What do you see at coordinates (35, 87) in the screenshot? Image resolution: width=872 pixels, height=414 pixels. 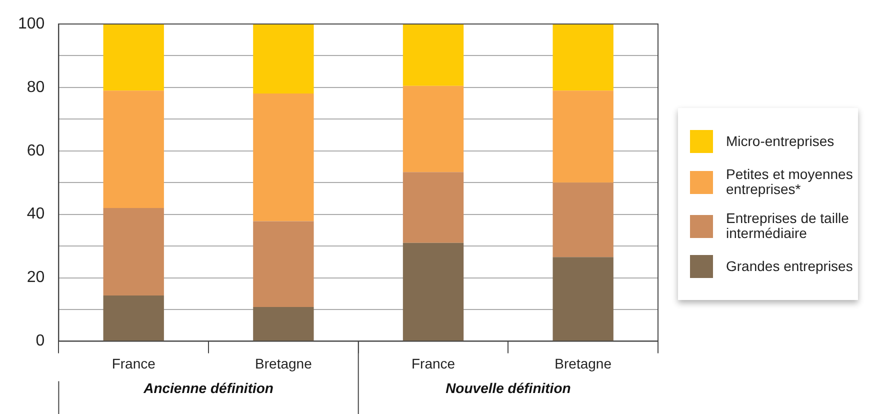 I see `y-tick-label: 80` at bounding box center [35, 87].